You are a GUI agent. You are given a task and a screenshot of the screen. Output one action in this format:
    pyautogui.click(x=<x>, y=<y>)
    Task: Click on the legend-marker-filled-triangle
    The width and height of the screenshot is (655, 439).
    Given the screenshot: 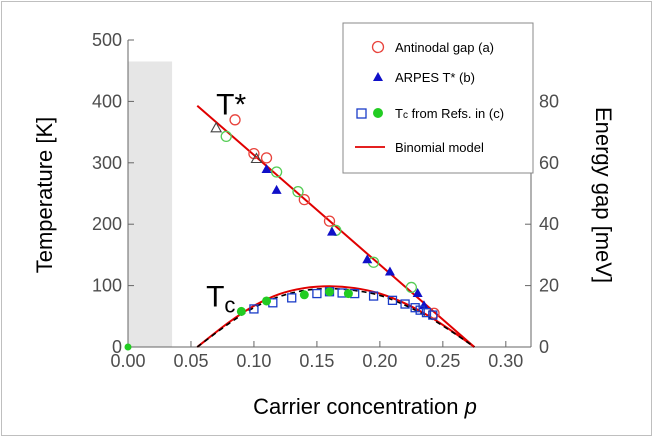 What is the action you would take?
    pyautogui.click(x=378, y=76)
    